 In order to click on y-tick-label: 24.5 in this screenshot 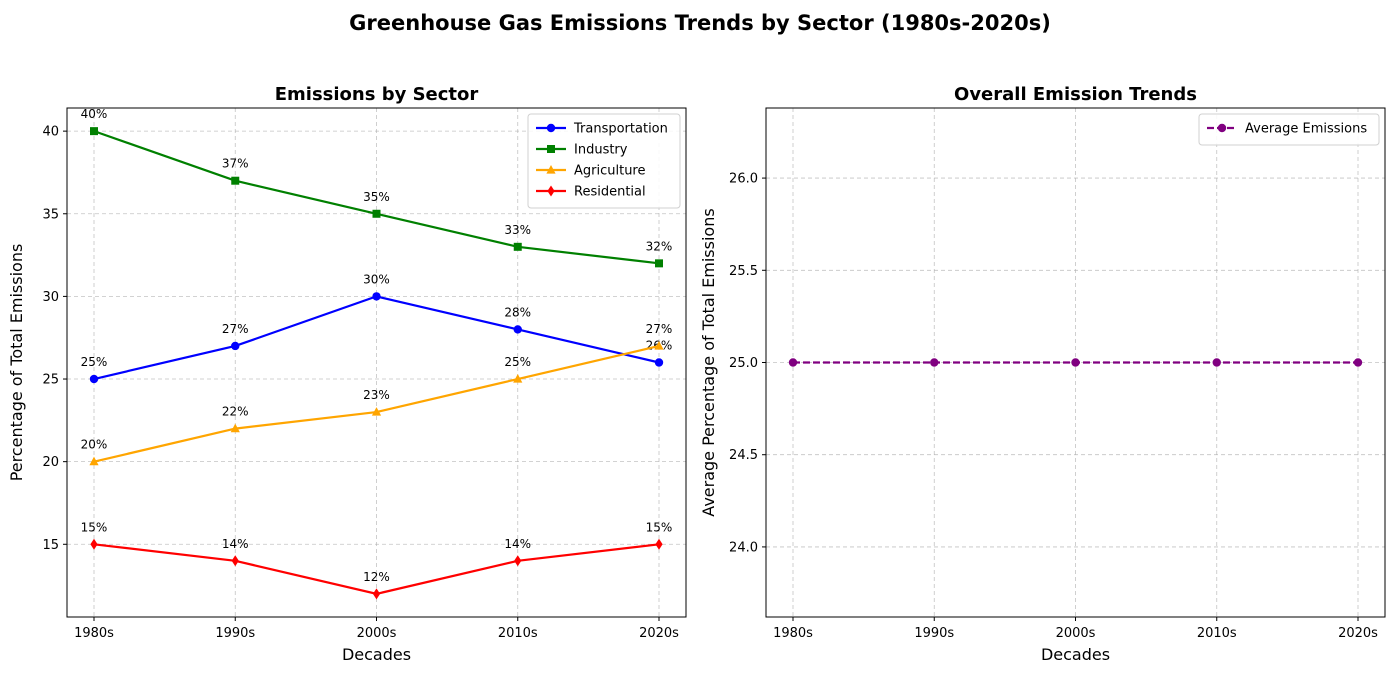, I will do `click(743, 455)`.